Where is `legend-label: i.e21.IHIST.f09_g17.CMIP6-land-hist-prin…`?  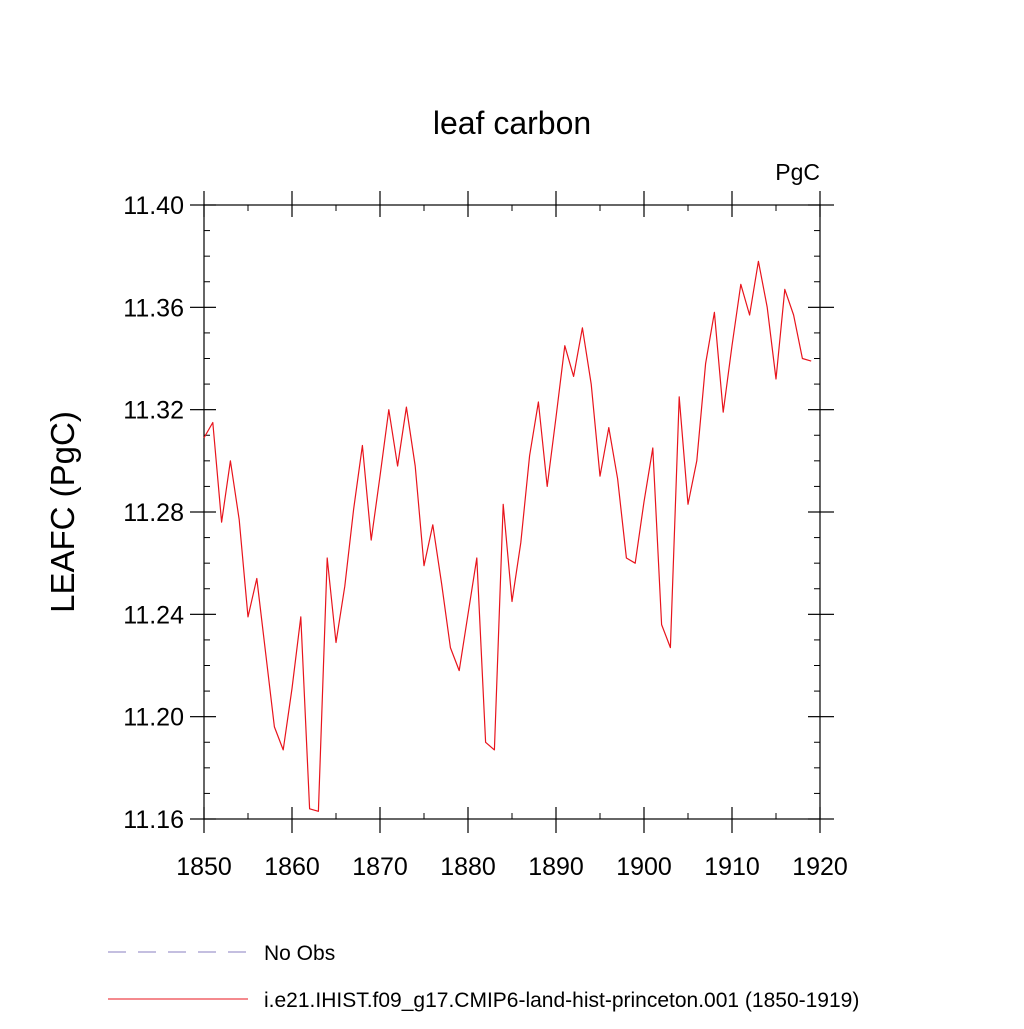 legend-label: i.e21.IHIST.f09_g17.CMIP6-land-hist-prin… is located at coordinates (561, 1000).